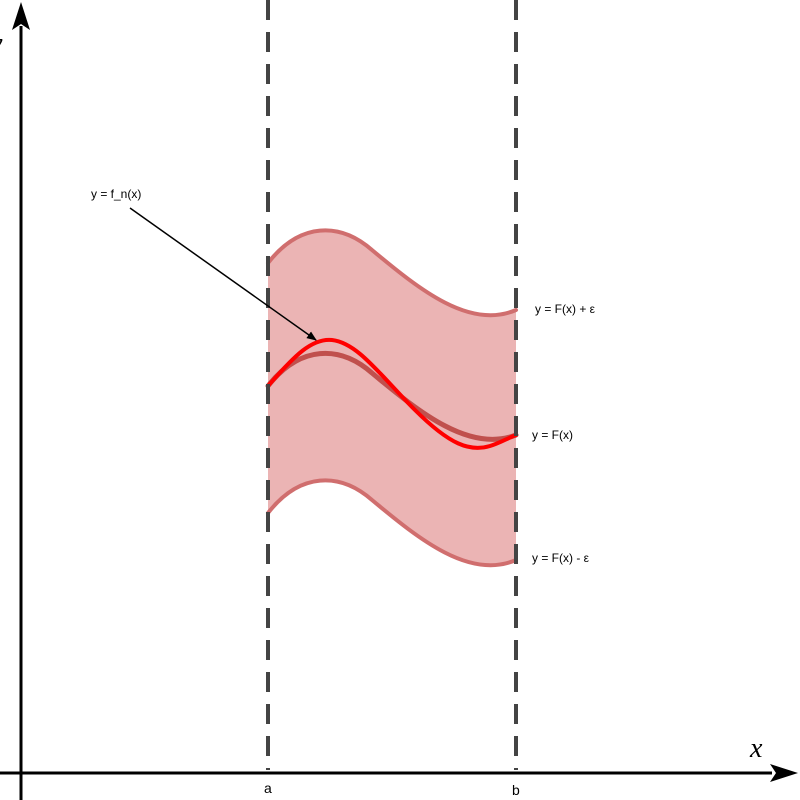 The width and height of the screenshot is (800, 800). I want to click on F-curve, so click(392, 396).